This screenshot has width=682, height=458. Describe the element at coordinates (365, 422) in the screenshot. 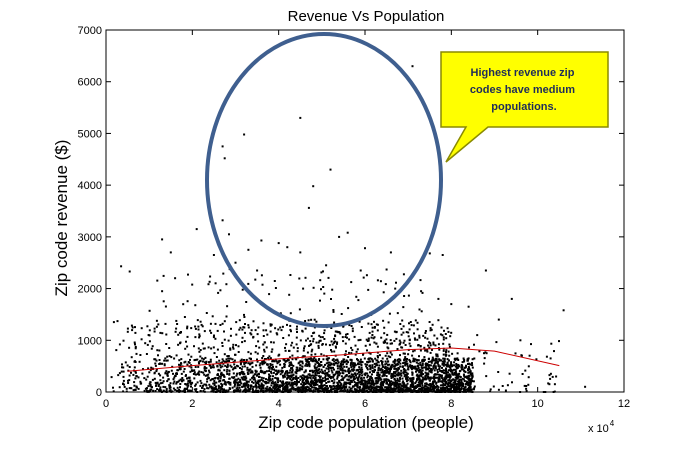

I see `x-axis-label: Zip code population (people)` at that location.